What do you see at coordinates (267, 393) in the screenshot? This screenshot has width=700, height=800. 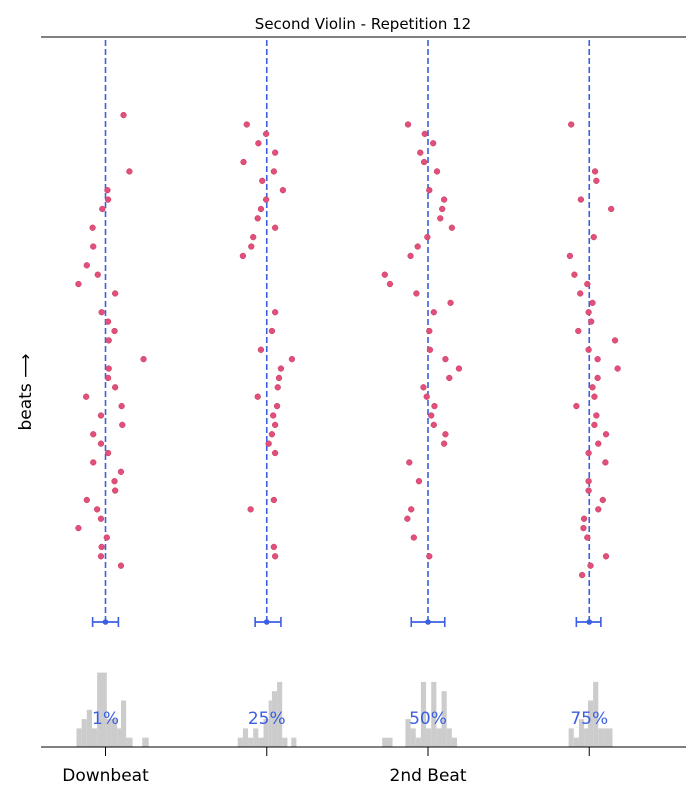 I see `beat-group: 25%` at bounding box center [267, 393].